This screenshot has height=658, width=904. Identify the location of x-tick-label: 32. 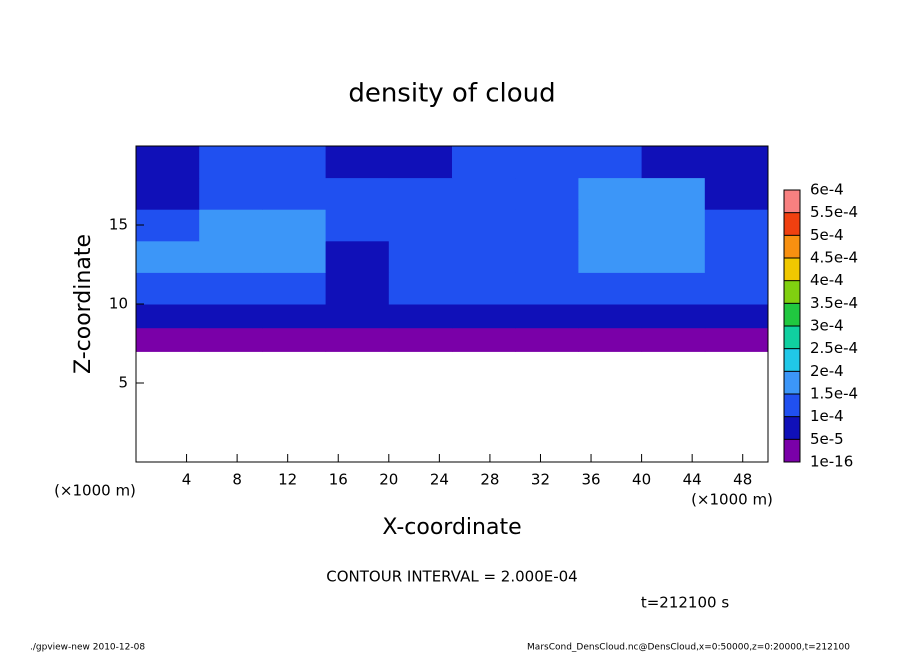
(540, 480).